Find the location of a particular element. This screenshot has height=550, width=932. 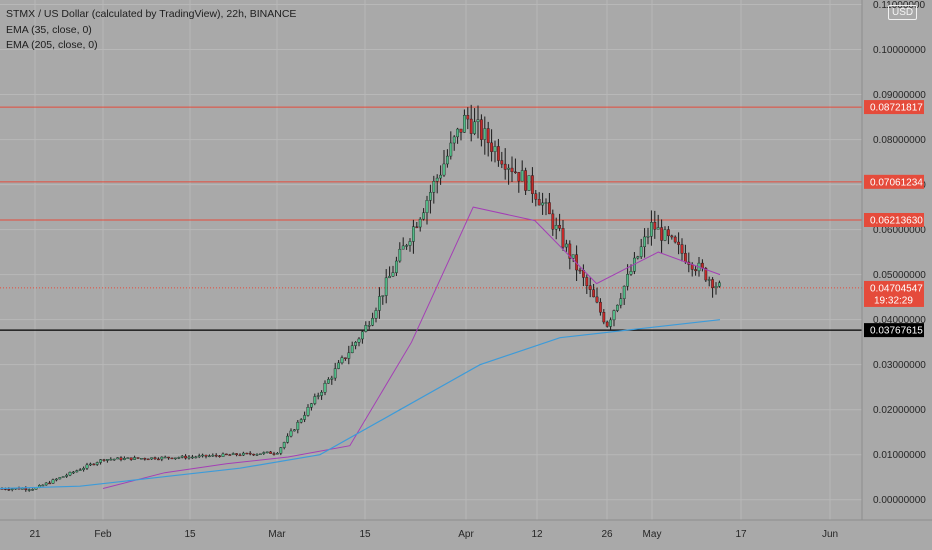

currency-badge: USD is located at coordinates (903, 12).